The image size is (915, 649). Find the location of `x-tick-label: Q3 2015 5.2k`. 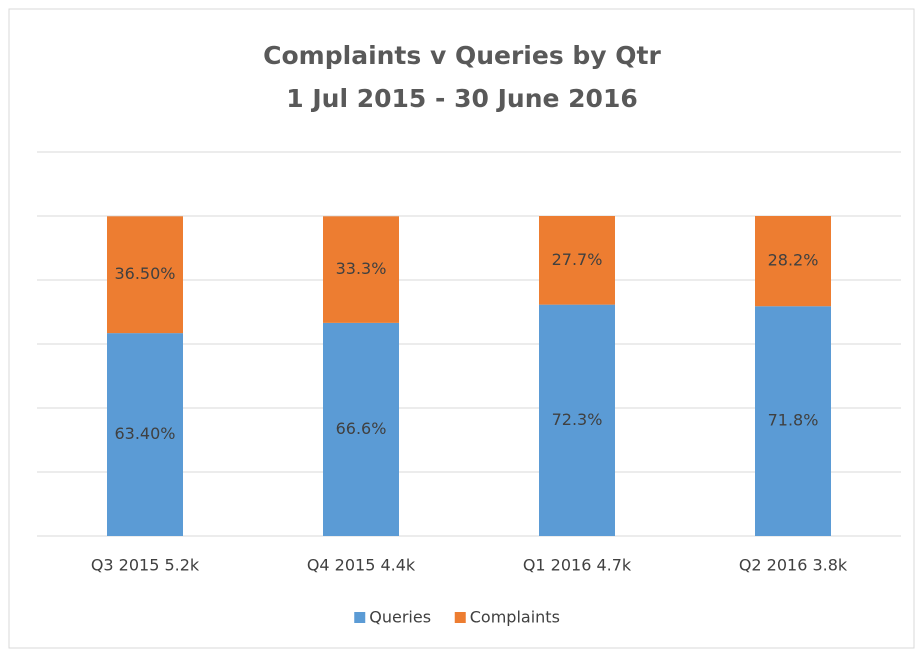

x-tick-label: Q3 2015 5.2k is located at coordinates (145, 565).